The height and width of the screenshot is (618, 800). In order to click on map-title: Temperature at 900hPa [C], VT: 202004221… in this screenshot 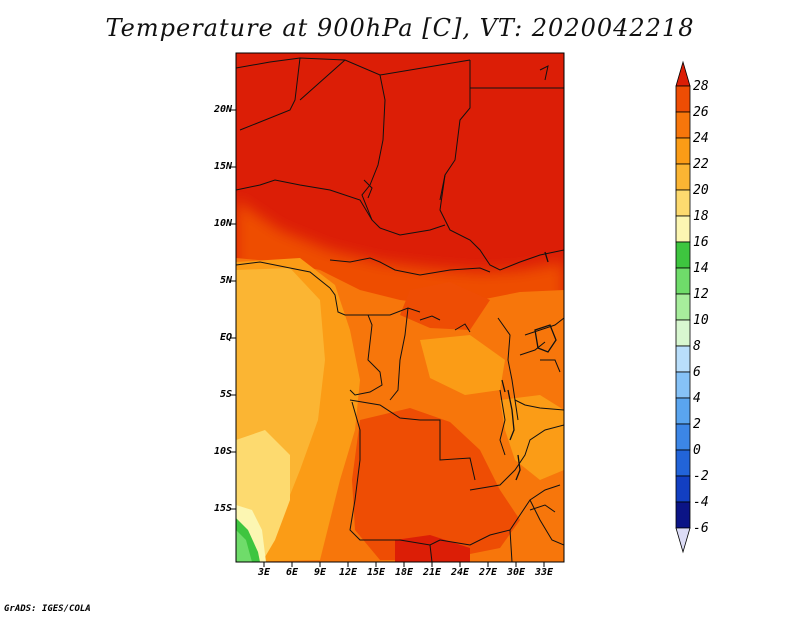, I will do `click(400, 28)`.